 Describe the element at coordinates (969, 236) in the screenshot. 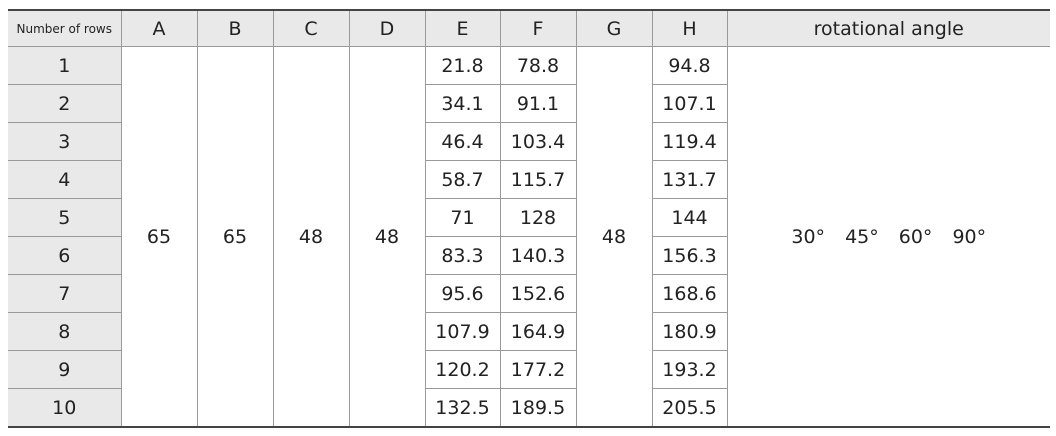

I see `angle: 90°` at that location.